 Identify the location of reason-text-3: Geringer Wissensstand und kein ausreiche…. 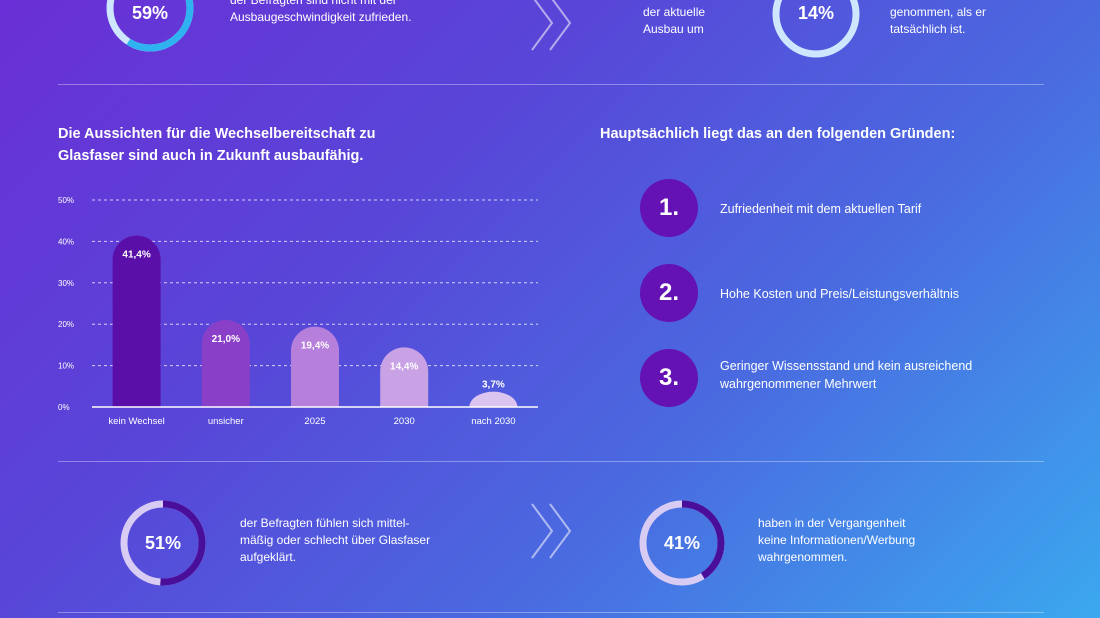
(846, 375).